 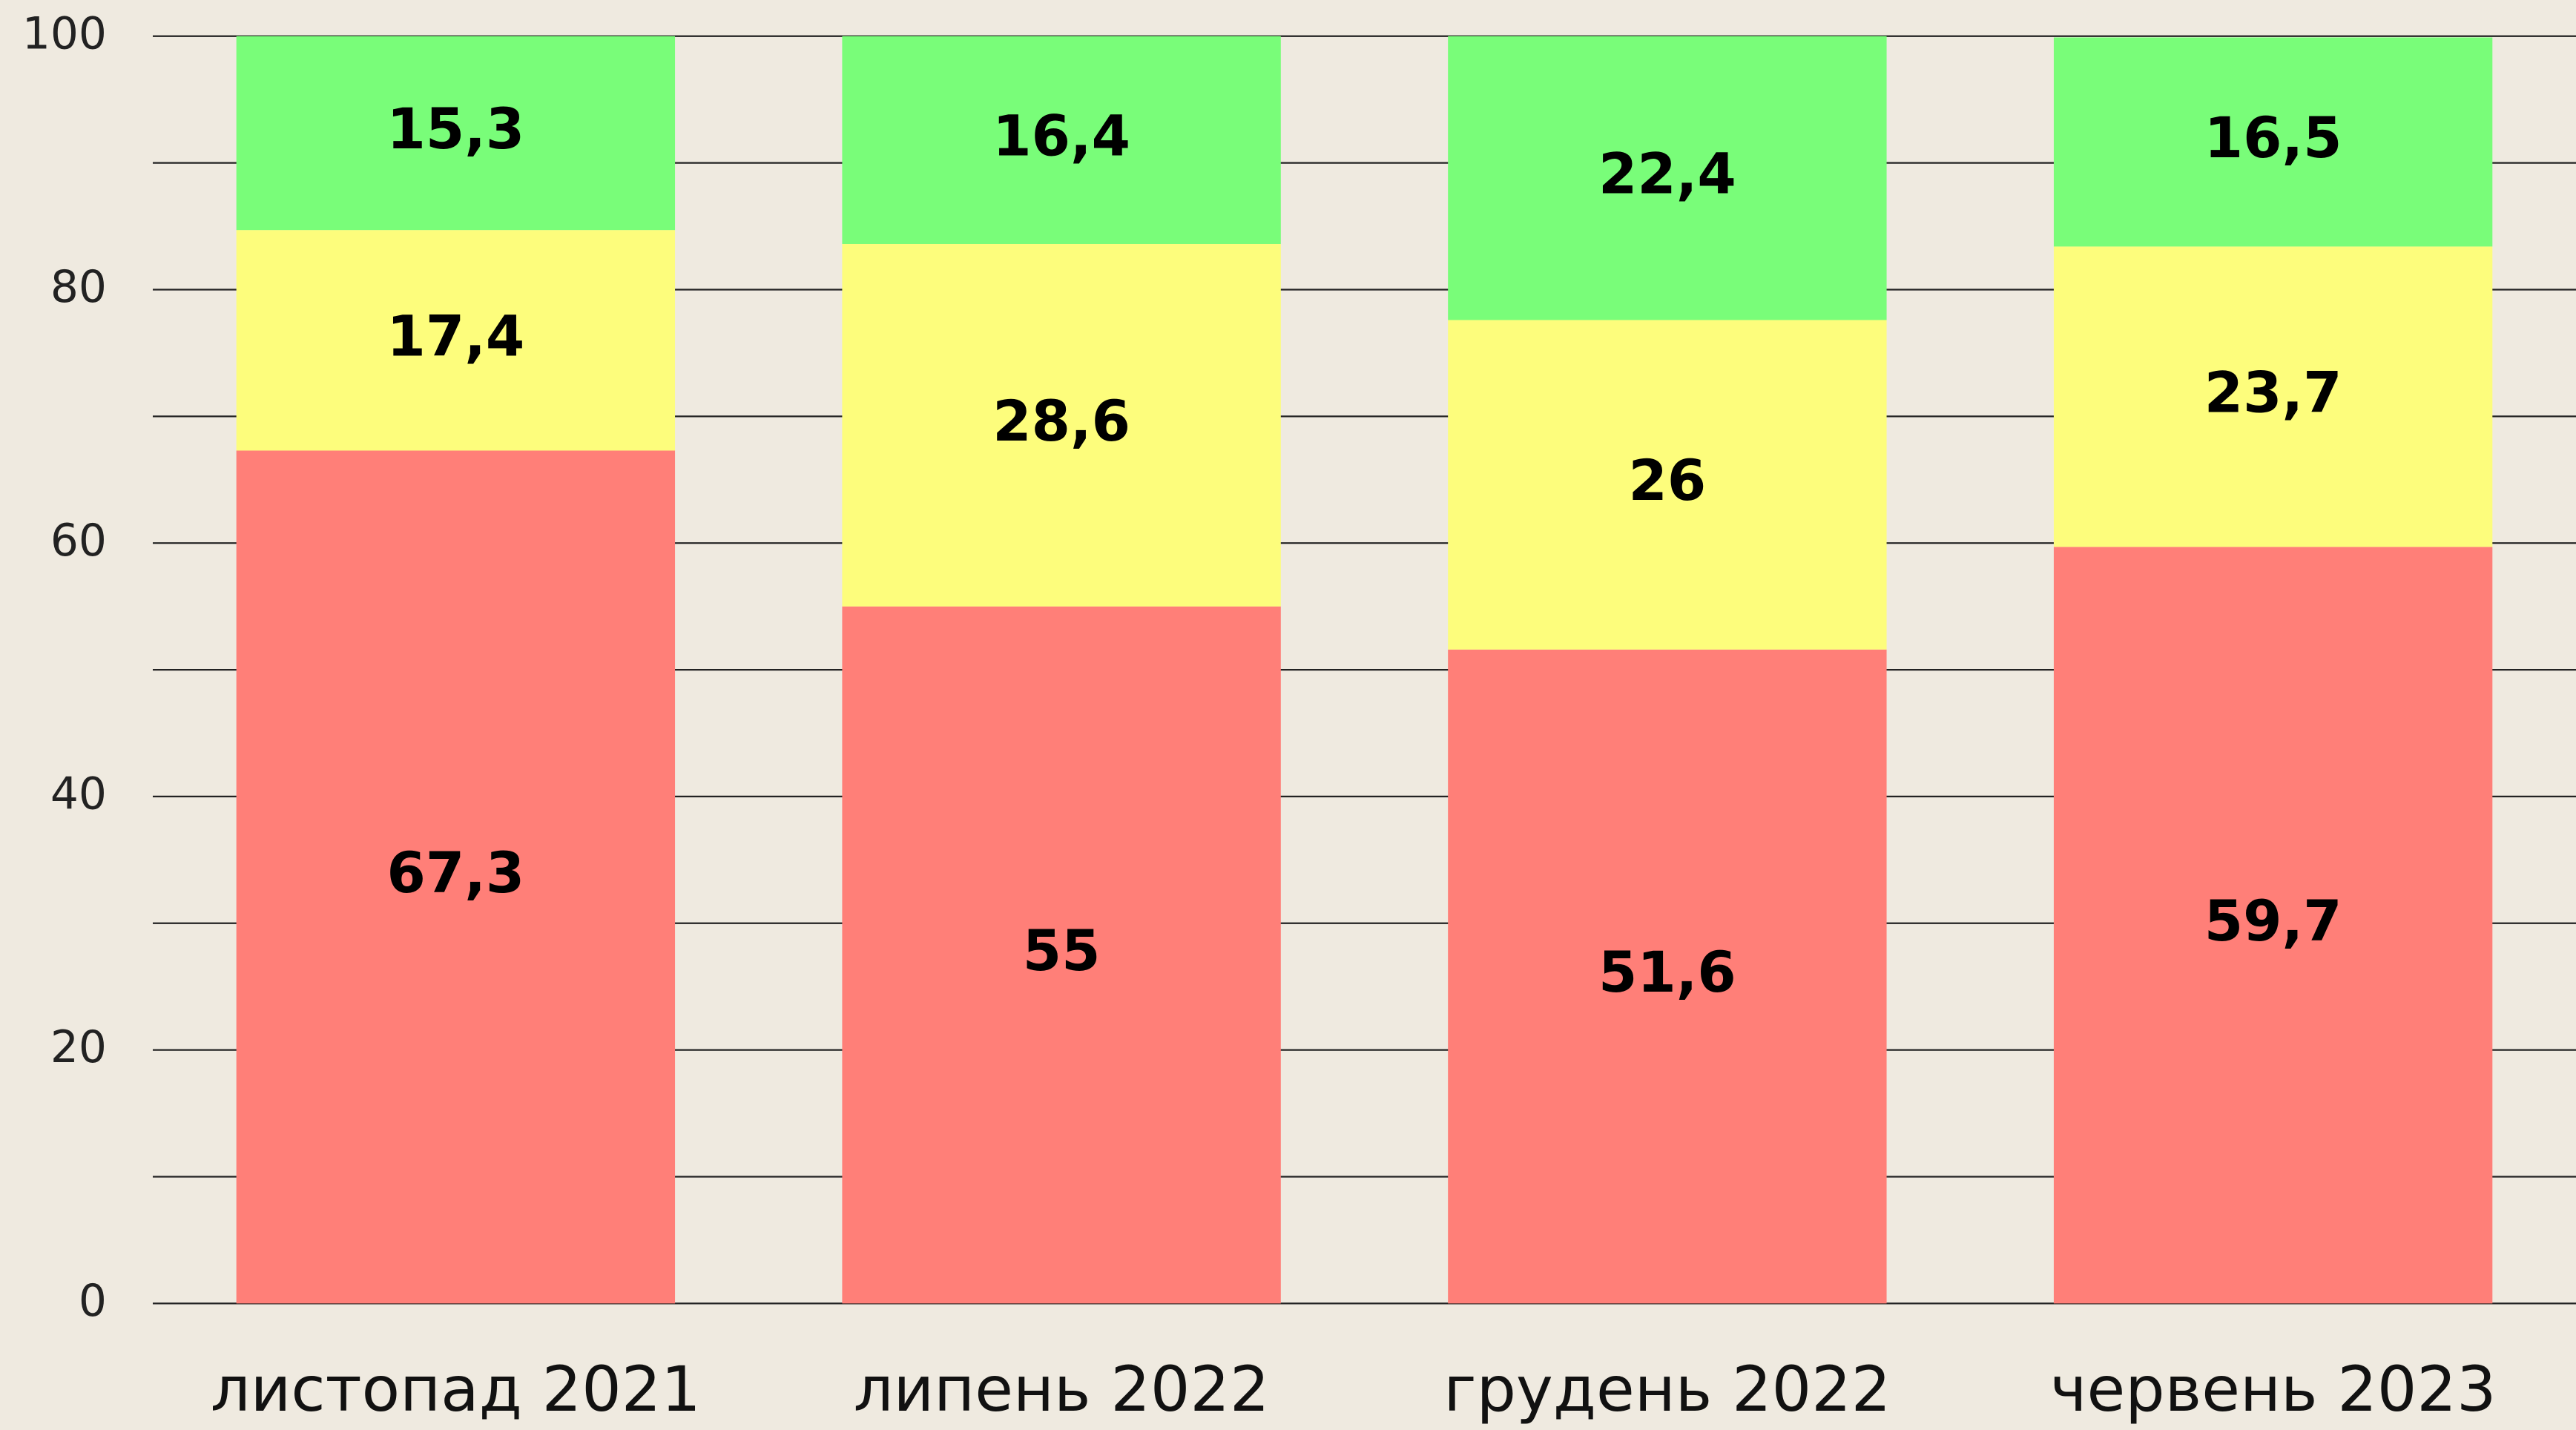 I want to click on data-label: 16,5, so click(x=2273, y=138).